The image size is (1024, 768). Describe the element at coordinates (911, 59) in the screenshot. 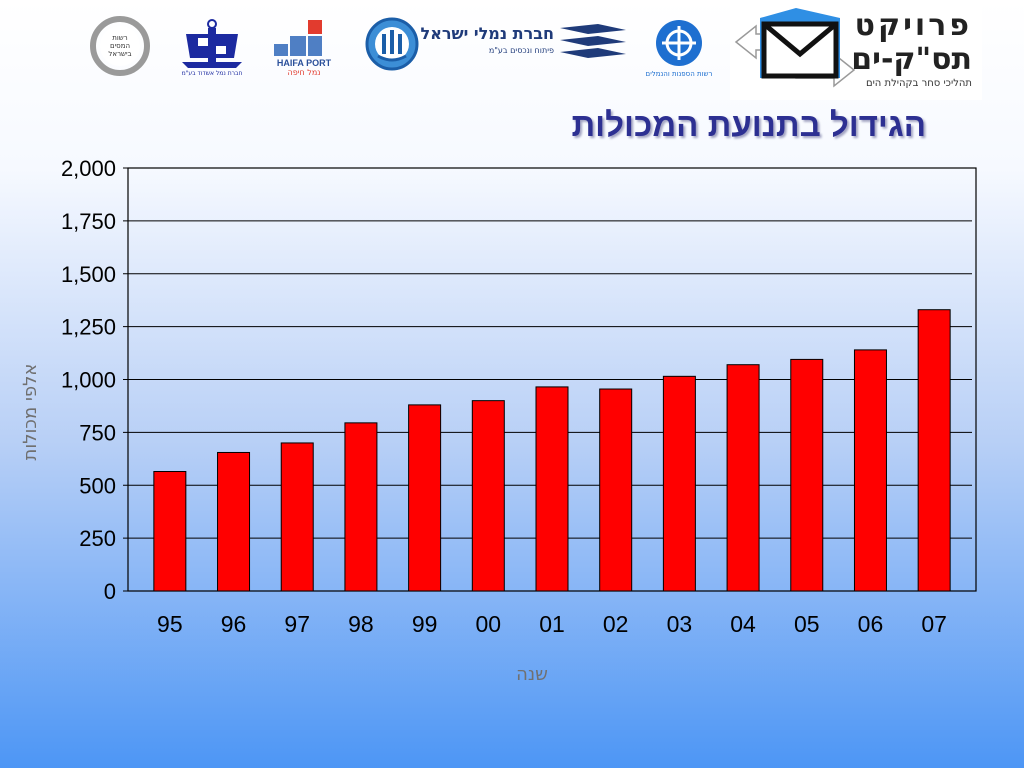

I see `project-title-line2: תס"ק-ים` at that location.